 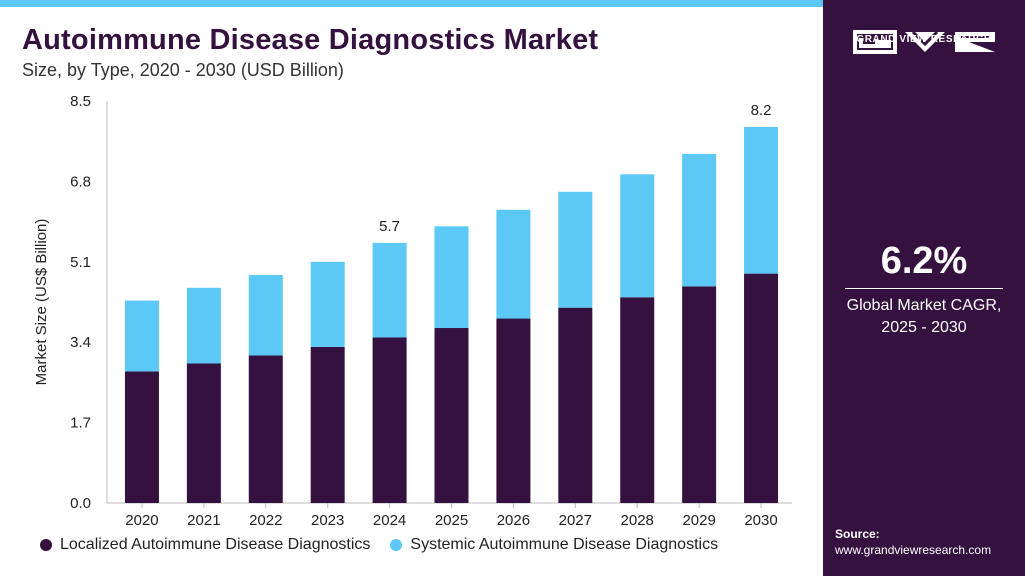 I want to click on x-tick-label: 2026, so click(x=513, y=520).